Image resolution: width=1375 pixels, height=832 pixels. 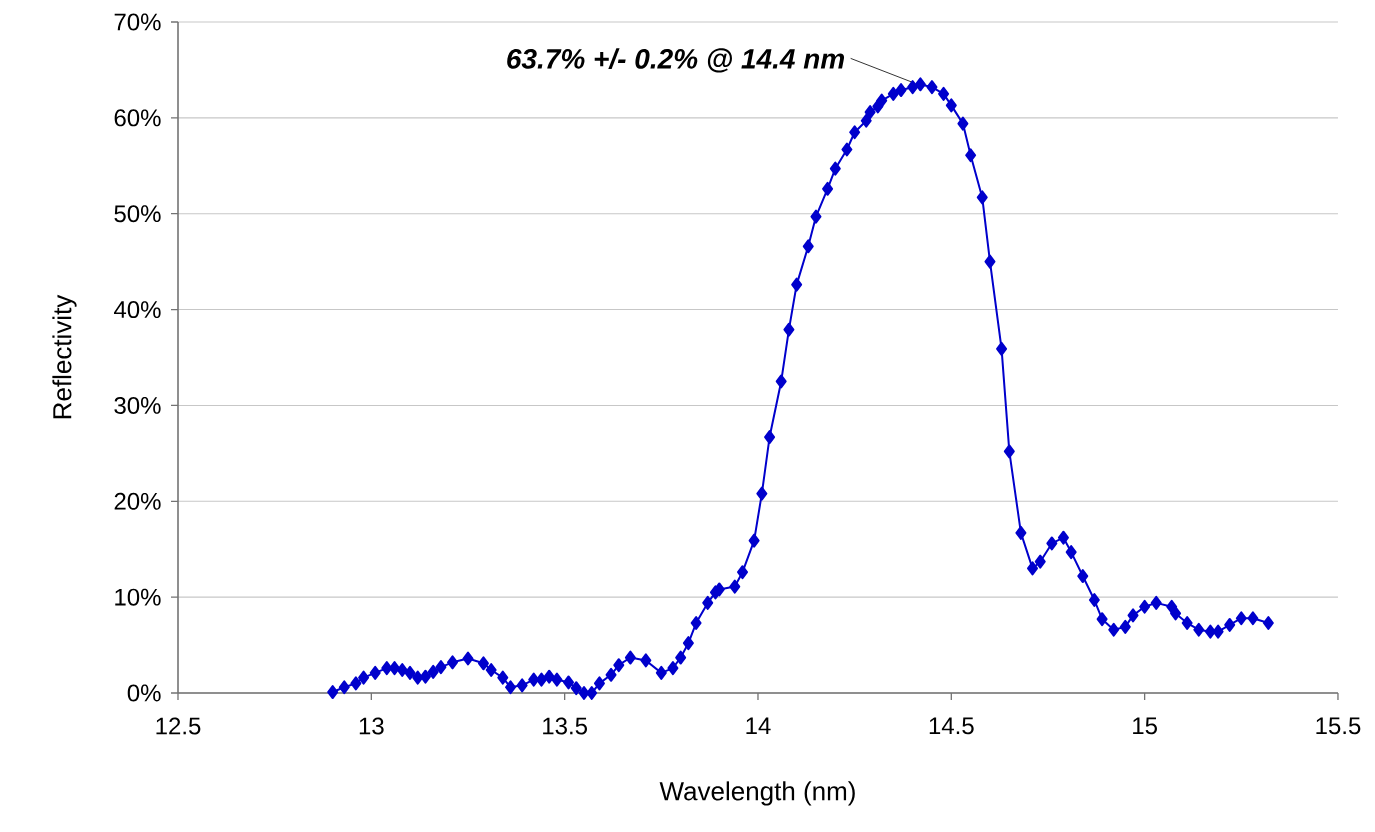 I want to click on x-axis-title: Wavelength (nm), so click(x=757, y=793).